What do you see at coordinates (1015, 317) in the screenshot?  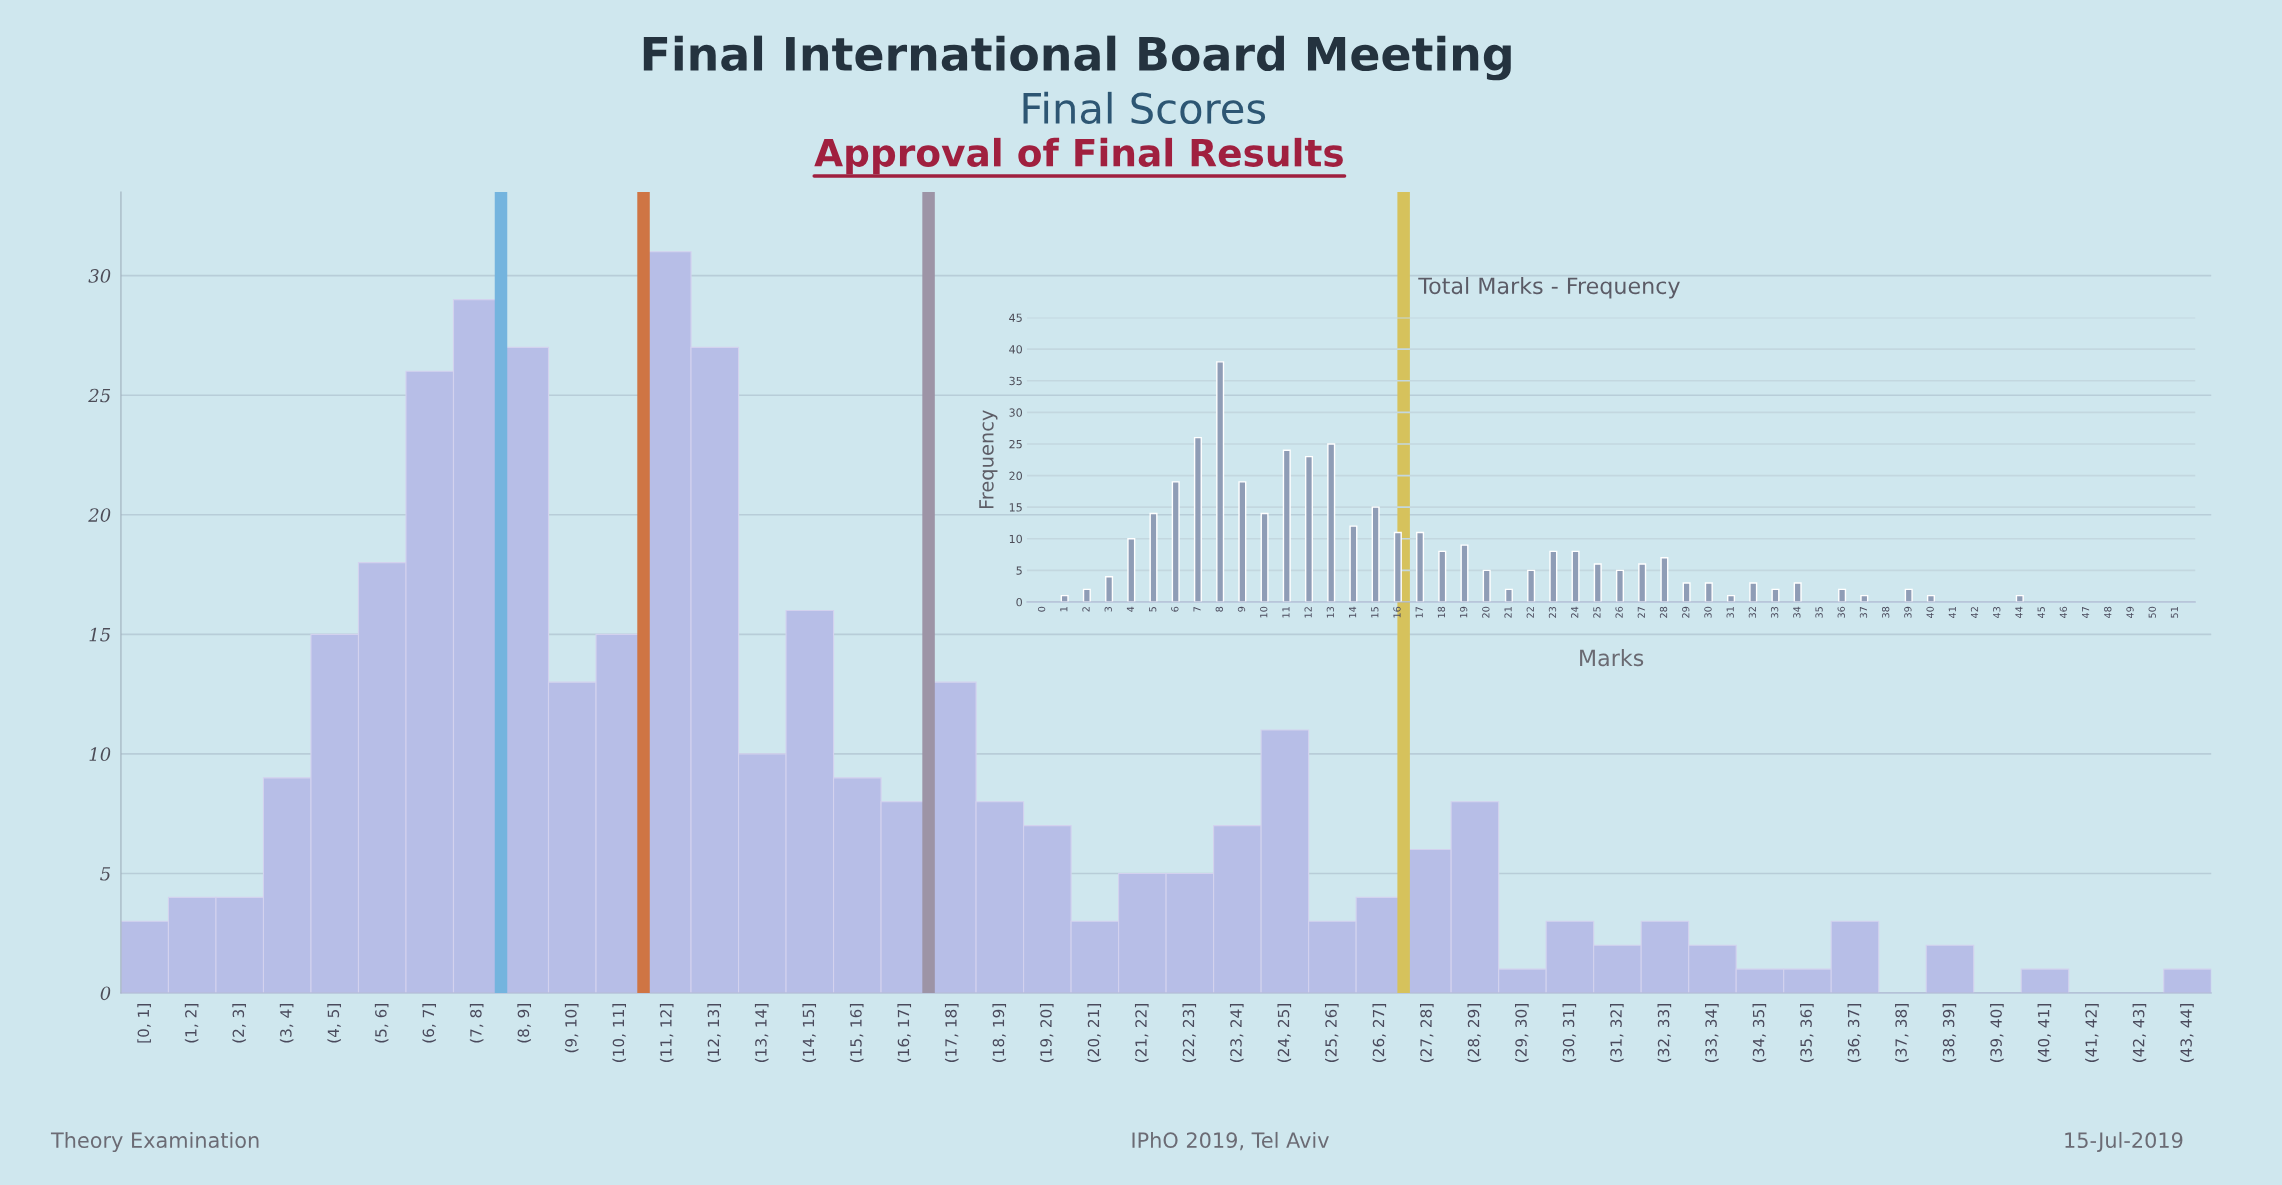 I see `y-tick-label: 45` at bounding box center [1015, 317].